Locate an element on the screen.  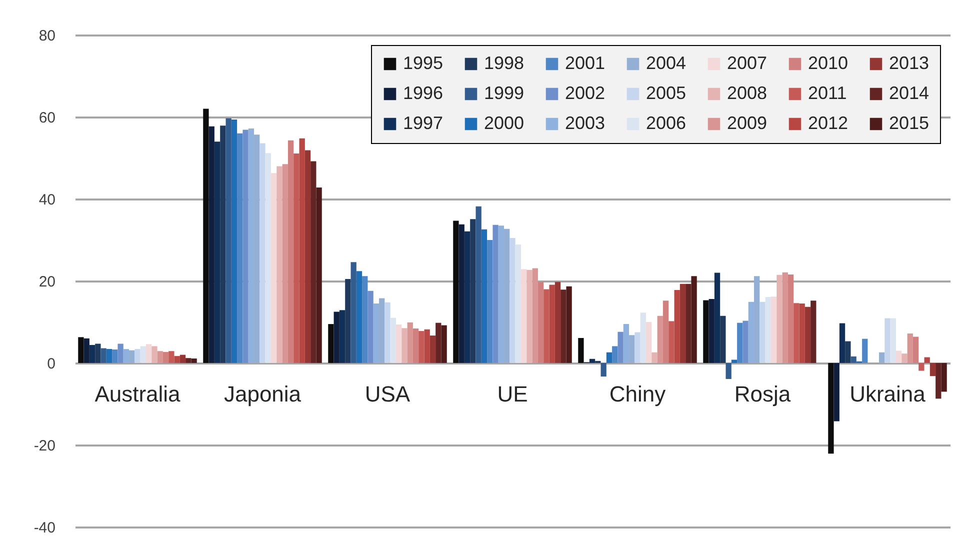
x-tick-label: USA is located at coordinates (387, 394).